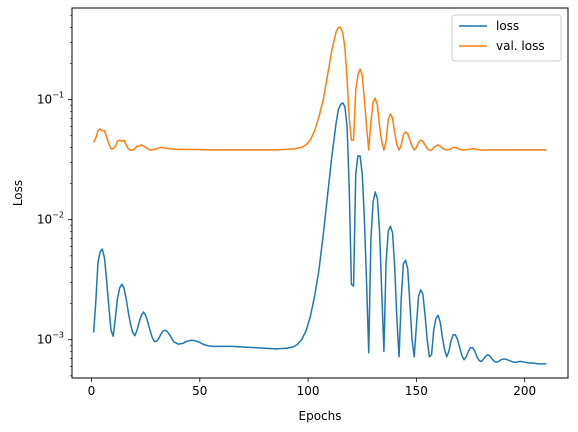 Image resolution: width=578 pixels, height=432 pixels. Describe the element at coordinates (506, 38) in the screenshot. I see `legend: loss val. loss` at that location.